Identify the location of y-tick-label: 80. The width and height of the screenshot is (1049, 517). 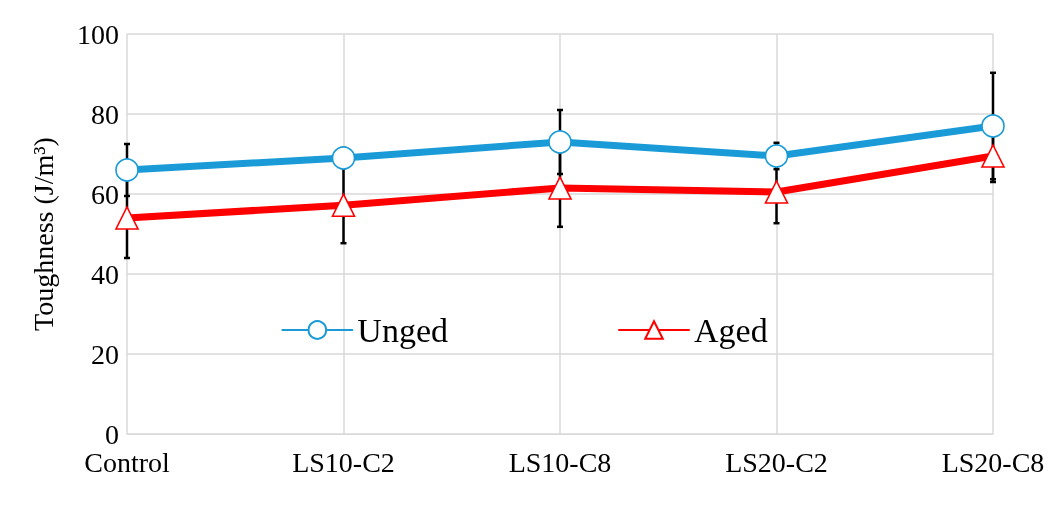
(105, 114).